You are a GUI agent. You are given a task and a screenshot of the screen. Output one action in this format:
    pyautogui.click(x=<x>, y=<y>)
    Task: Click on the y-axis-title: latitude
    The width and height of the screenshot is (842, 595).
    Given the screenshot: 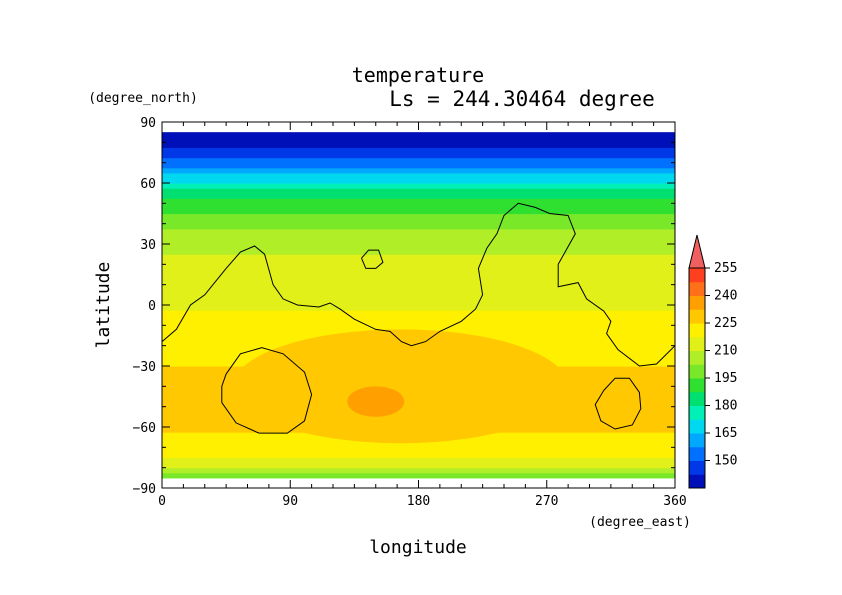 What is the action you would take?
    pyautogui.click(x=103, y=305)
    